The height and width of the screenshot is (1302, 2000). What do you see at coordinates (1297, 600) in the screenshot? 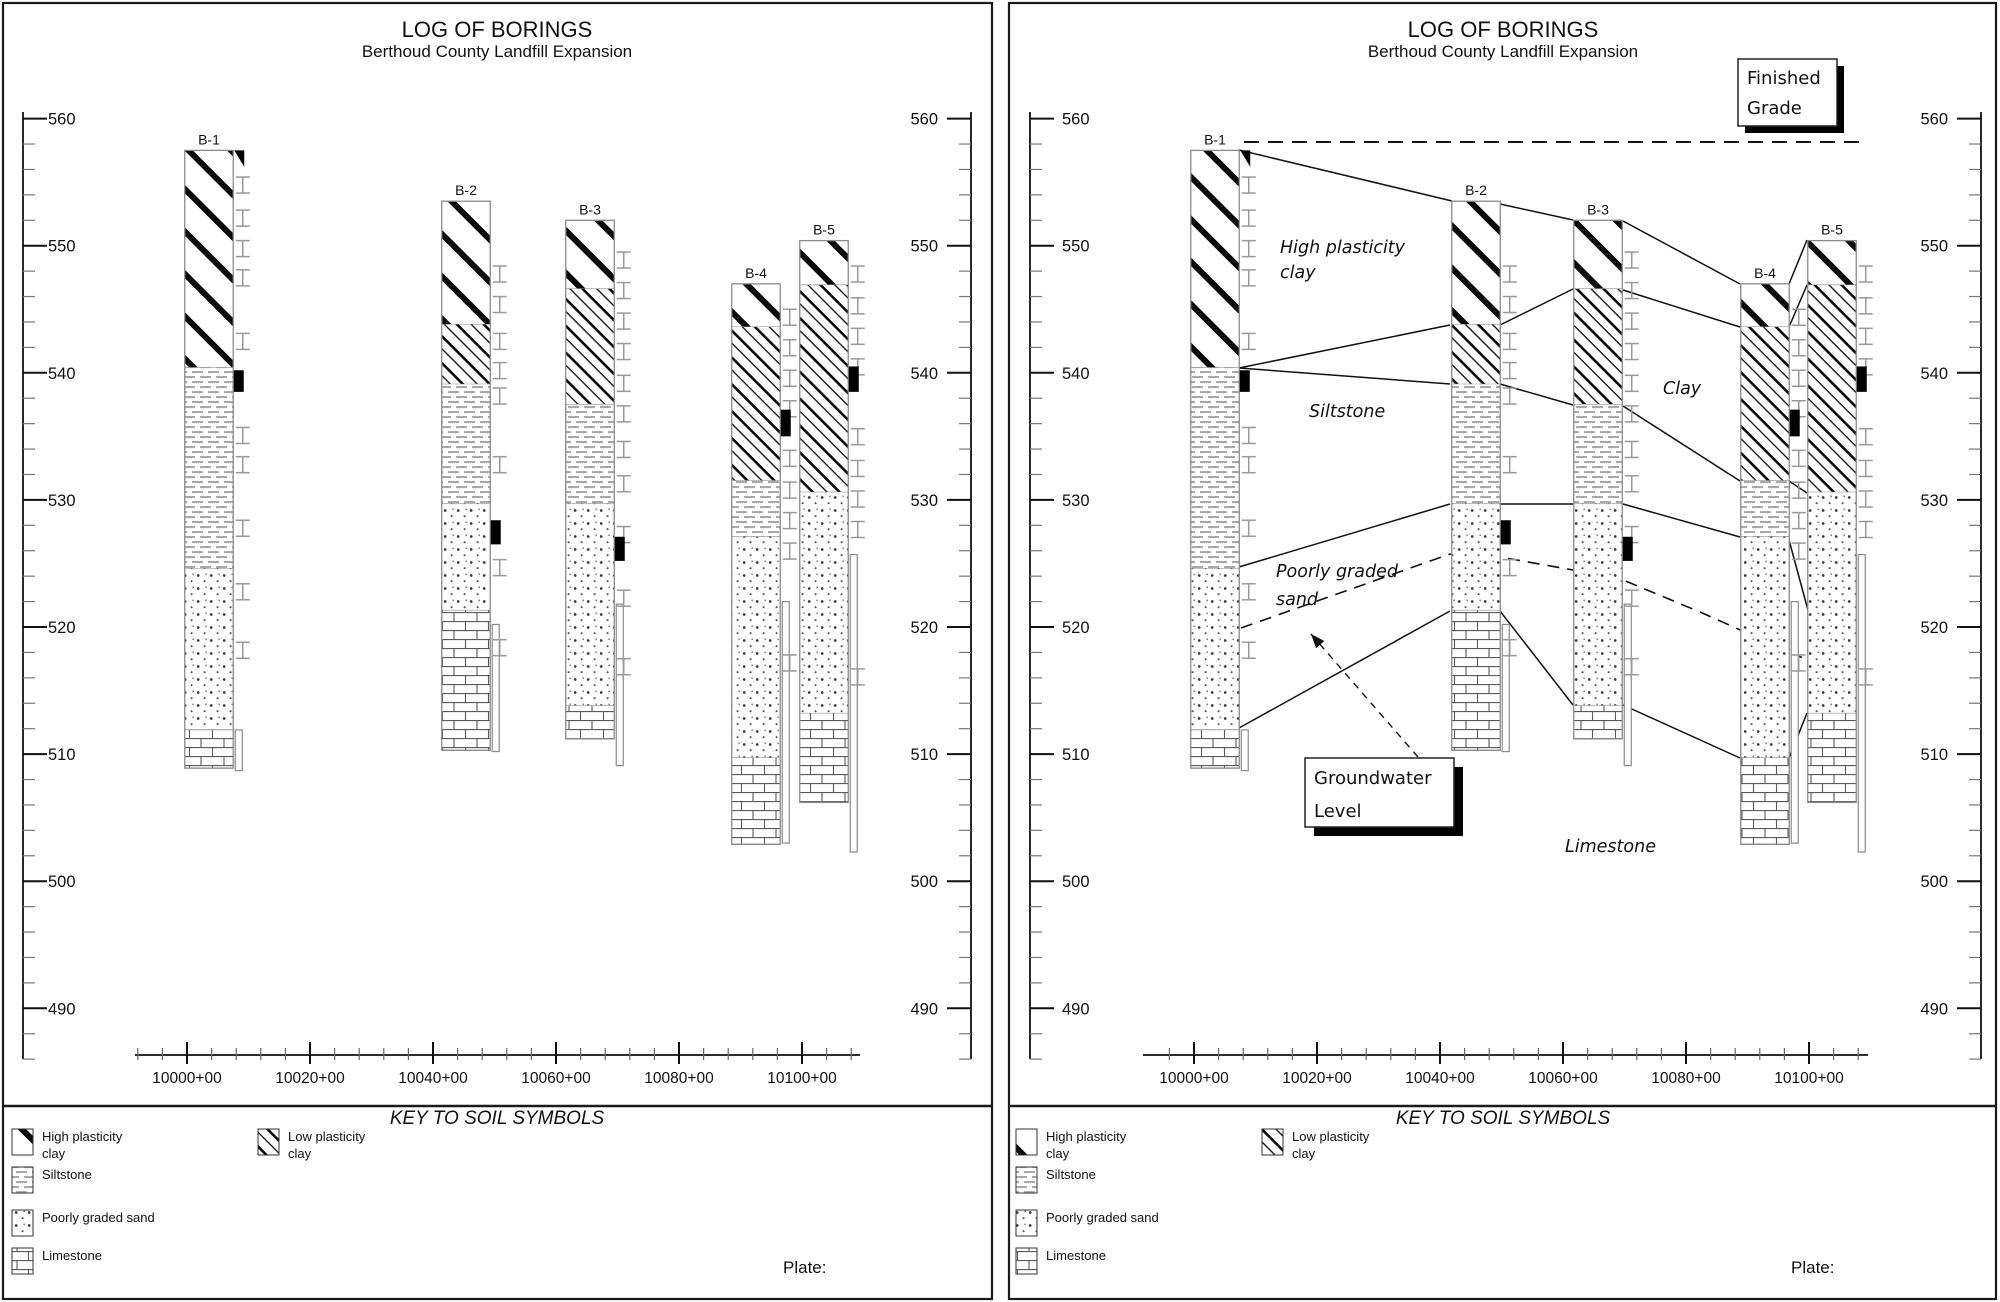
I see `unit-label: sand` at bounding box center [1297, 600].